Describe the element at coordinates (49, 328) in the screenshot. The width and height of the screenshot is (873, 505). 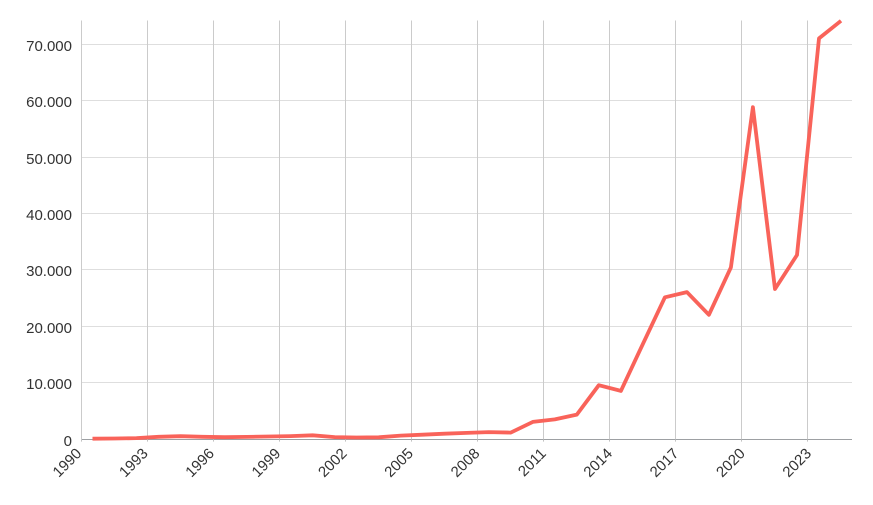
I see `svg-text: 20.000` at that location.